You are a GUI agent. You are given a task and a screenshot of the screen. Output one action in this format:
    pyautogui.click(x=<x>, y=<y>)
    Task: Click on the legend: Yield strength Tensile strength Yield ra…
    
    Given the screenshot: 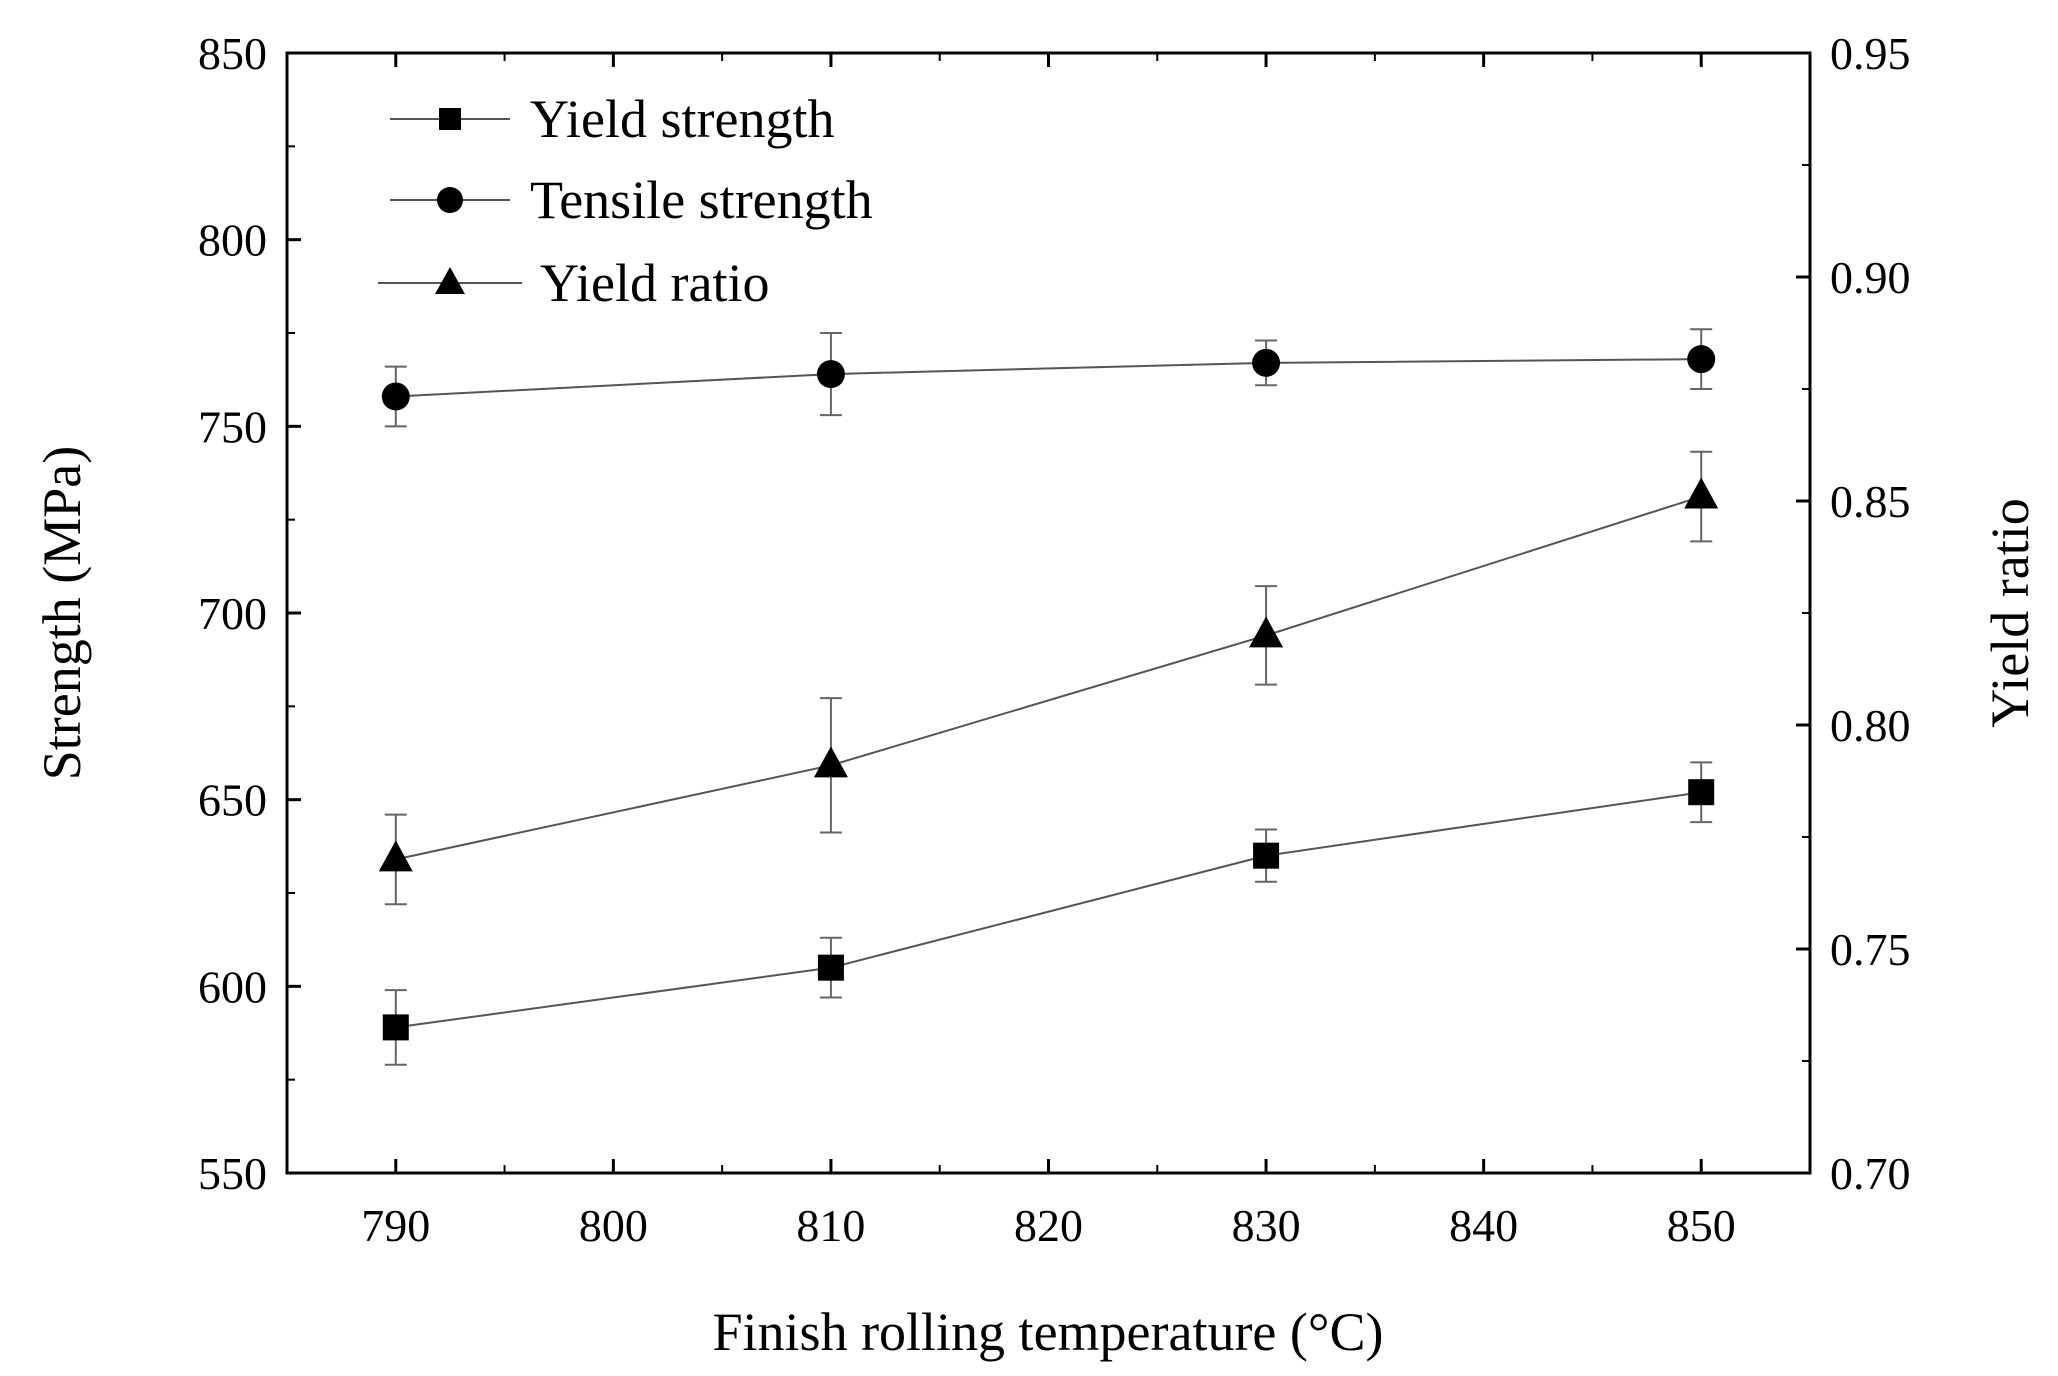 What is the action you would take?
    pyautogui.click(x=625, y=201)
    